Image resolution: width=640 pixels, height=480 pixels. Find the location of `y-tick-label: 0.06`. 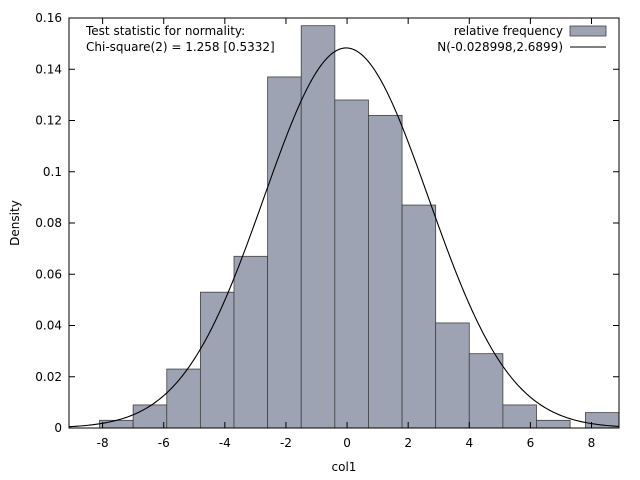

y-tick-label: 0.06 is located at coordinates (48, 274).